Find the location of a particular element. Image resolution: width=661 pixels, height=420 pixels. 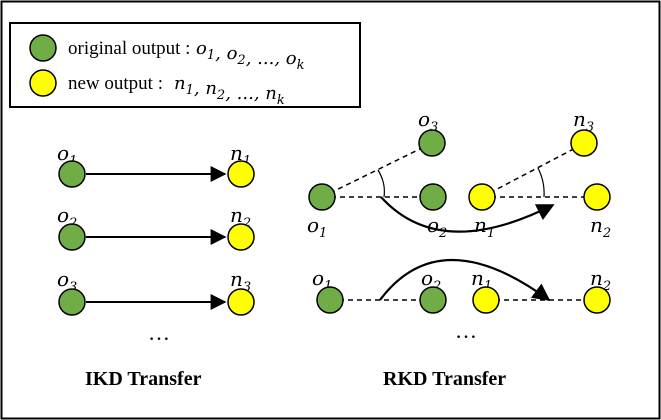

legend-new-math: n1, n2, ..., nk is located at coordinates (229, 90).